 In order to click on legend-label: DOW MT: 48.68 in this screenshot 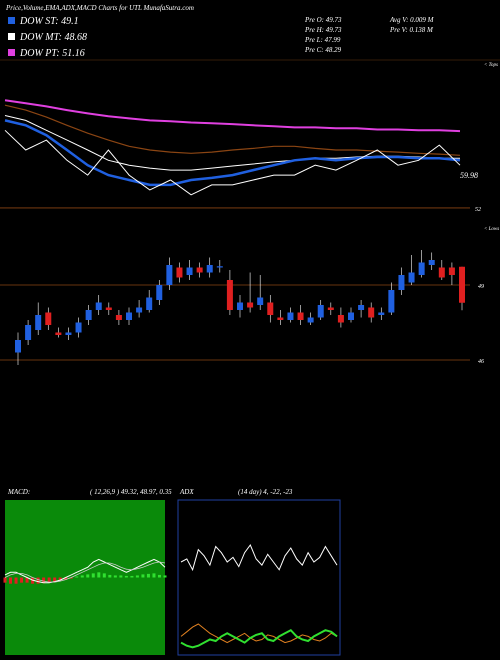, I will do `click(53, 37)`.